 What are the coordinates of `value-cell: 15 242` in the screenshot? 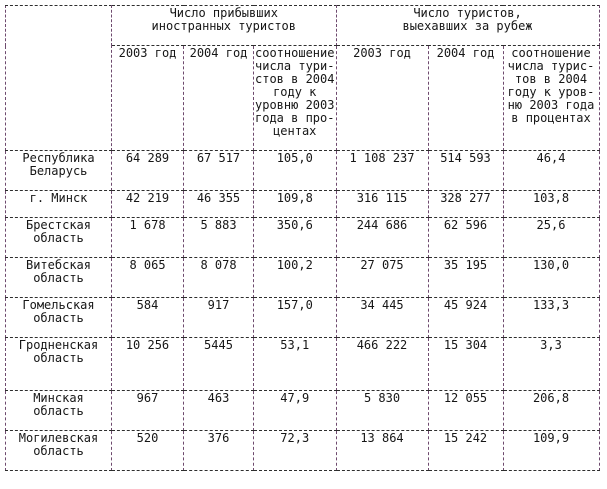 It's located at (465, 450).